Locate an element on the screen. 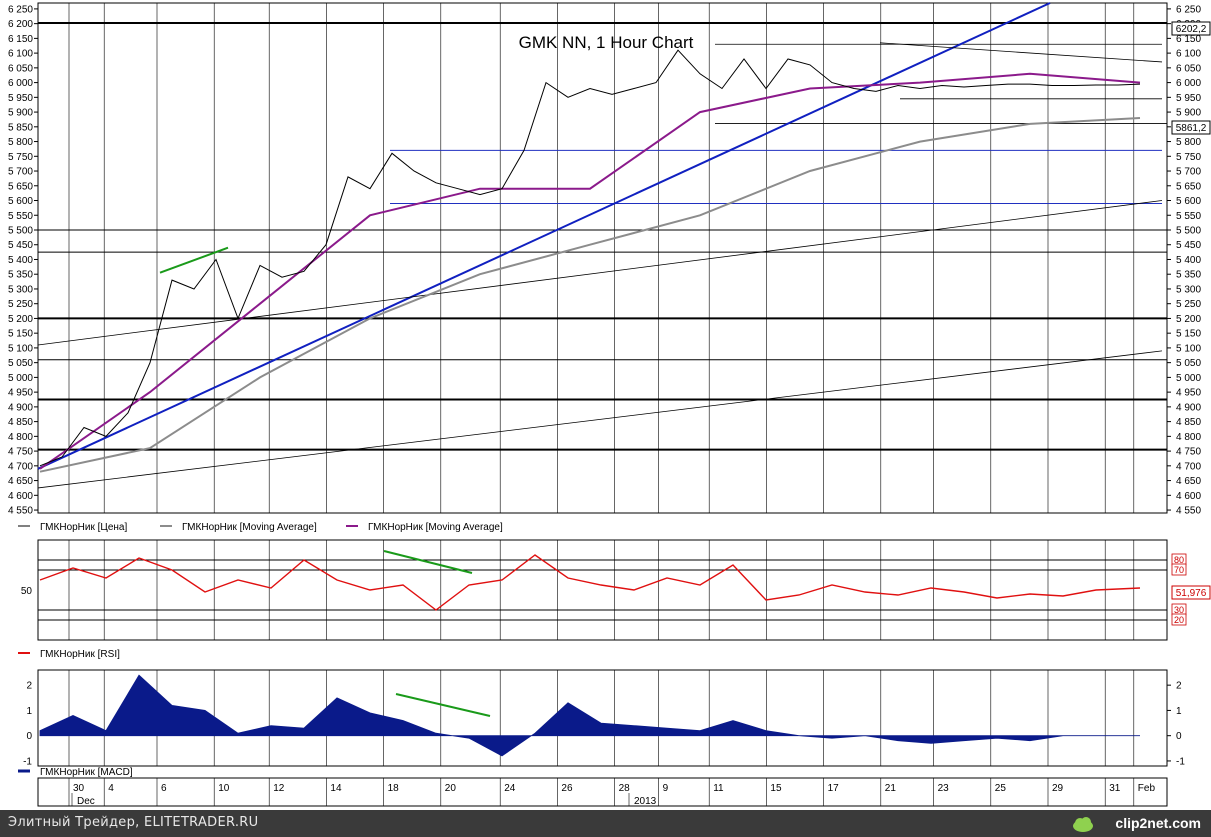 This screenshot has width=1211, height=837. price-tick-label-left: 5 400 is located at coordinates (20, 260).